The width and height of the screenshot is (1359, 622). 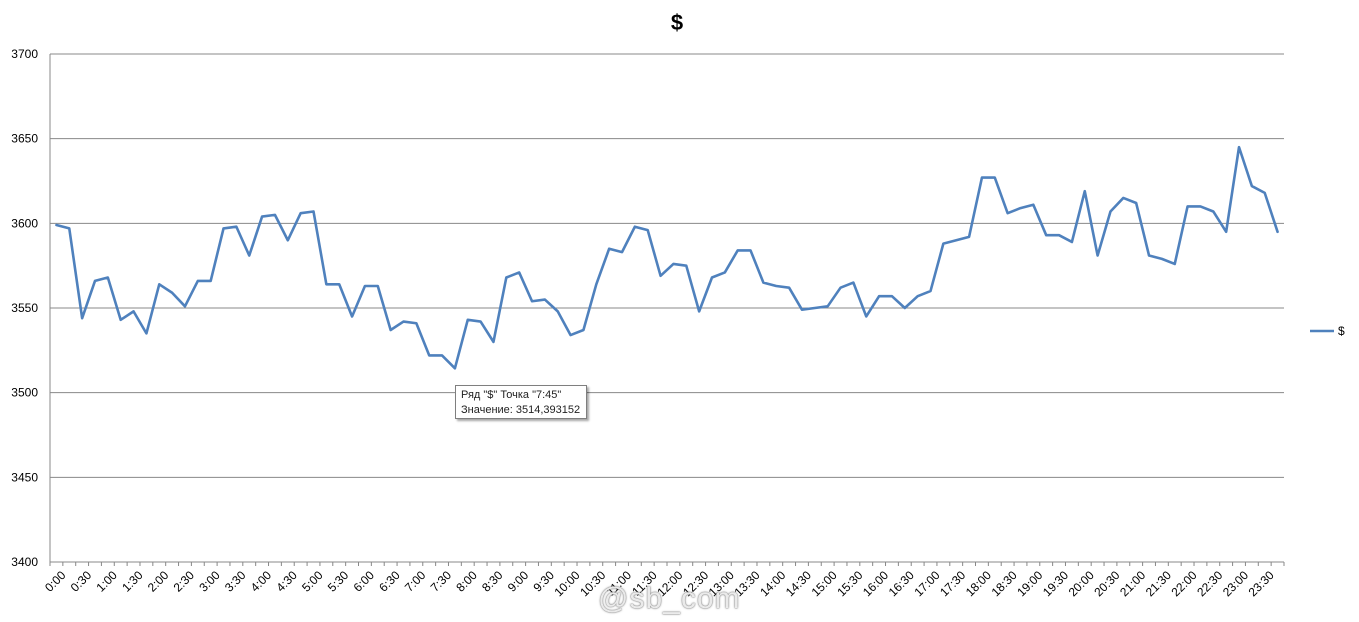 What do you see at coordinates (669, 598) in the screenshot?
I see `watermark: @sb_com` at bounding box center [669, 598].